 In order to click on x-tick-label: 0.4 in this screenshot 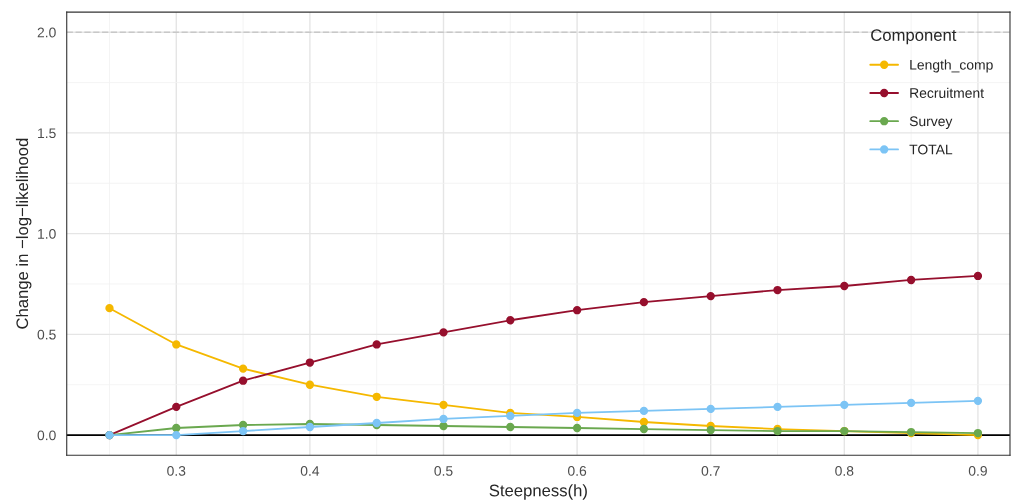, I will do `click(310, 471)`.